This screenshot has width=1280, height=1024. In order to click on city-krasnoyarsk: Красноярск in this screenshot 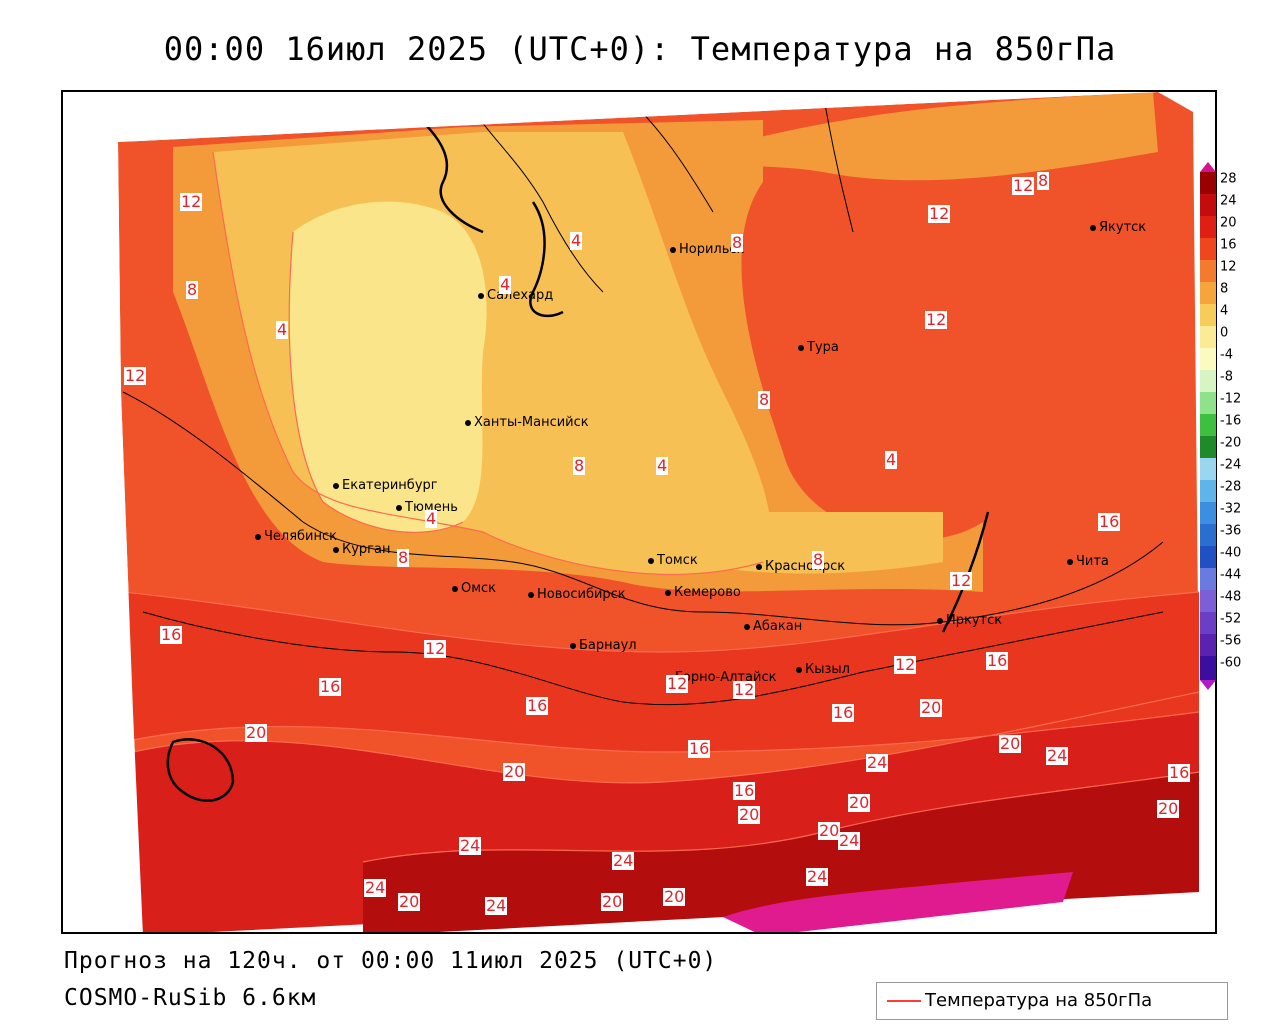, I will do `click(800, 566)`.